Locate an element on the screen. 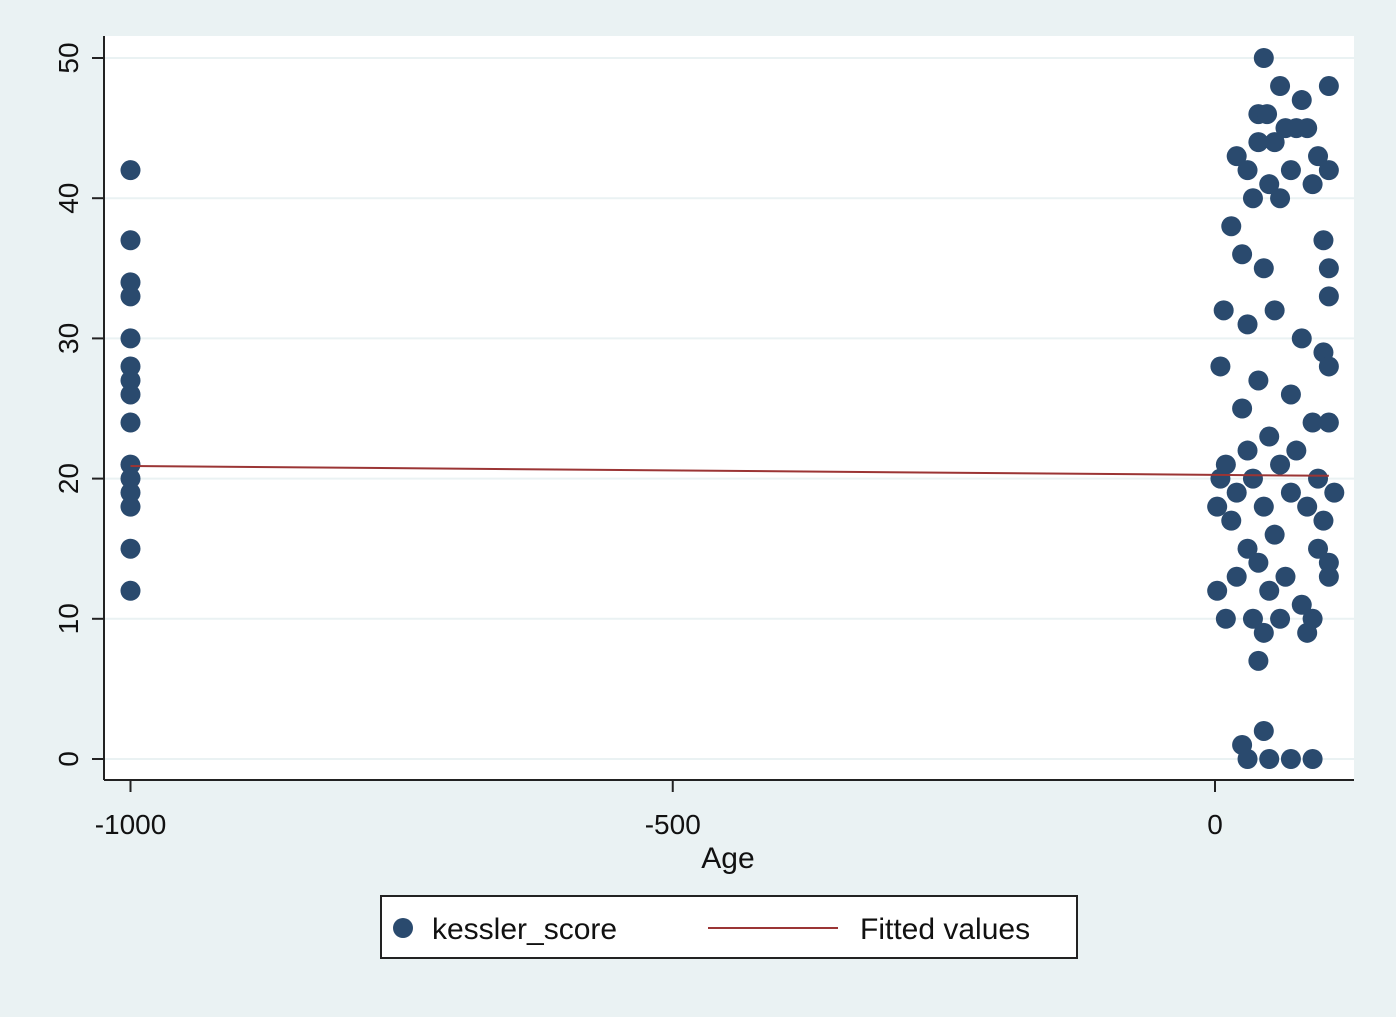 The width and height of the screenshot is (1396, 1017). legend-label-fitted: Fitted values is located at coordinates (945, 929).